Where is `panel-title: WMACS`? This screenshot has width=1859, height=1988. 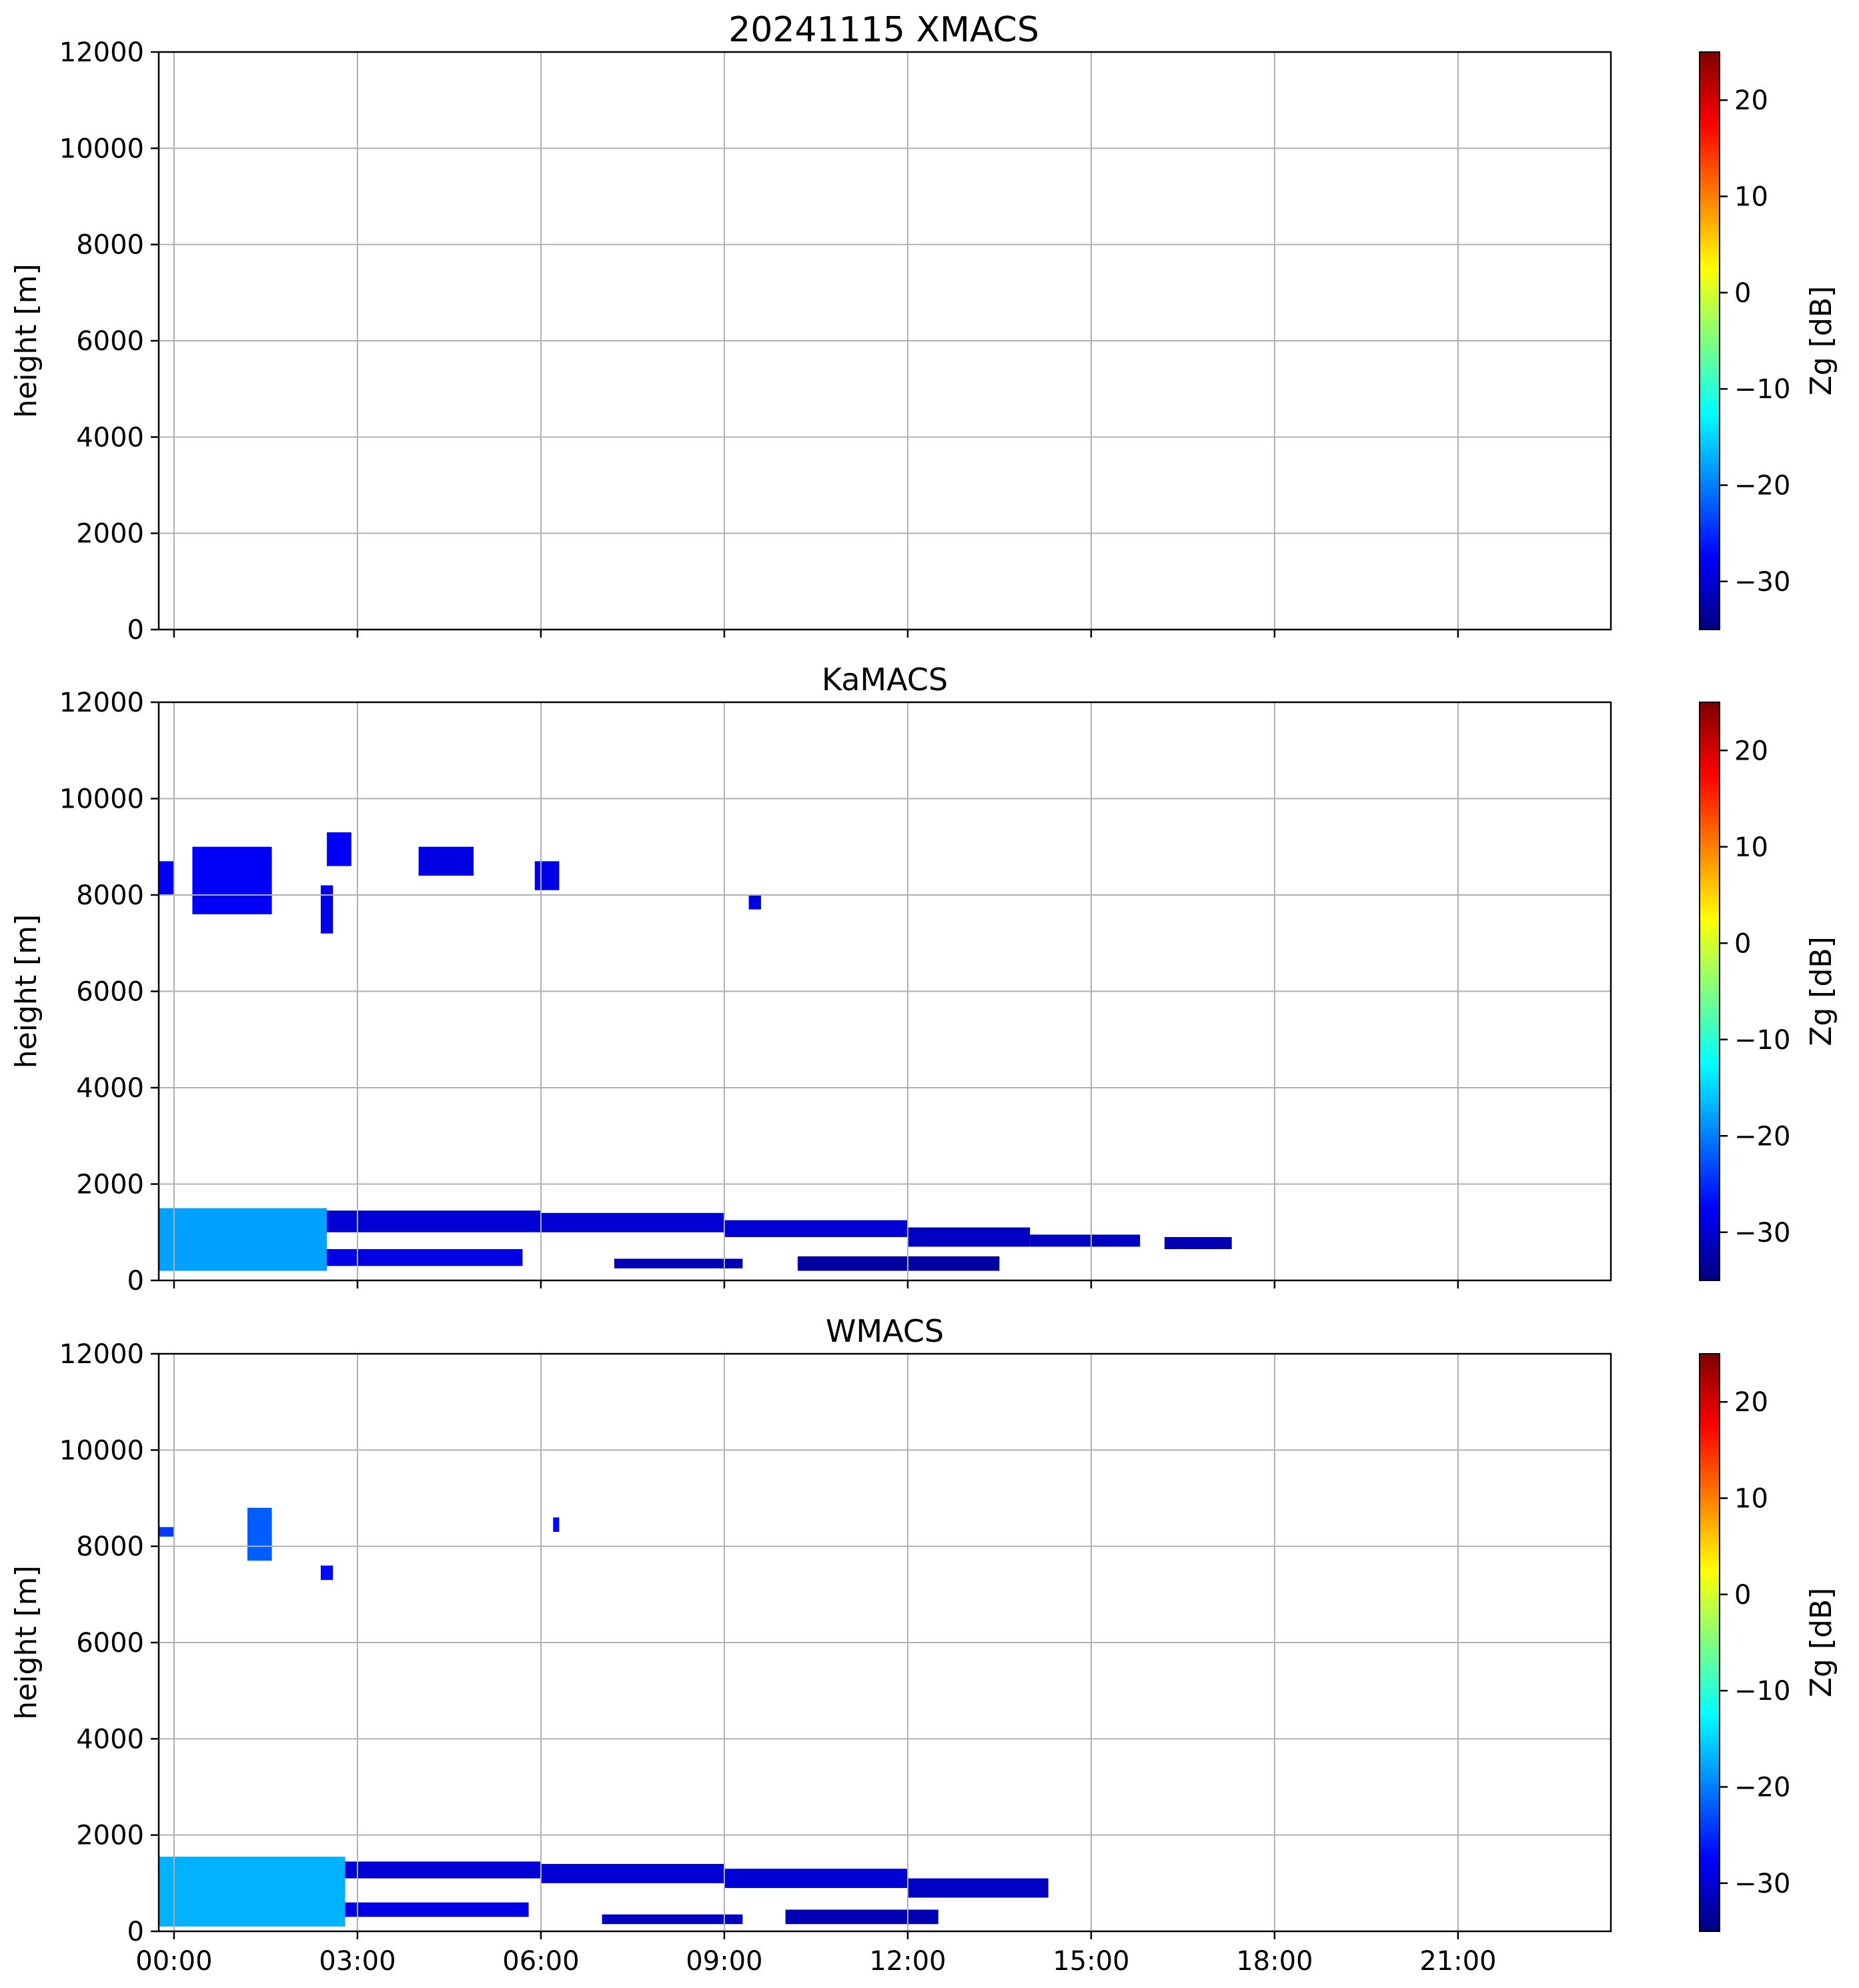
panel-title: WMACS is located at coordinates (885, 1331).